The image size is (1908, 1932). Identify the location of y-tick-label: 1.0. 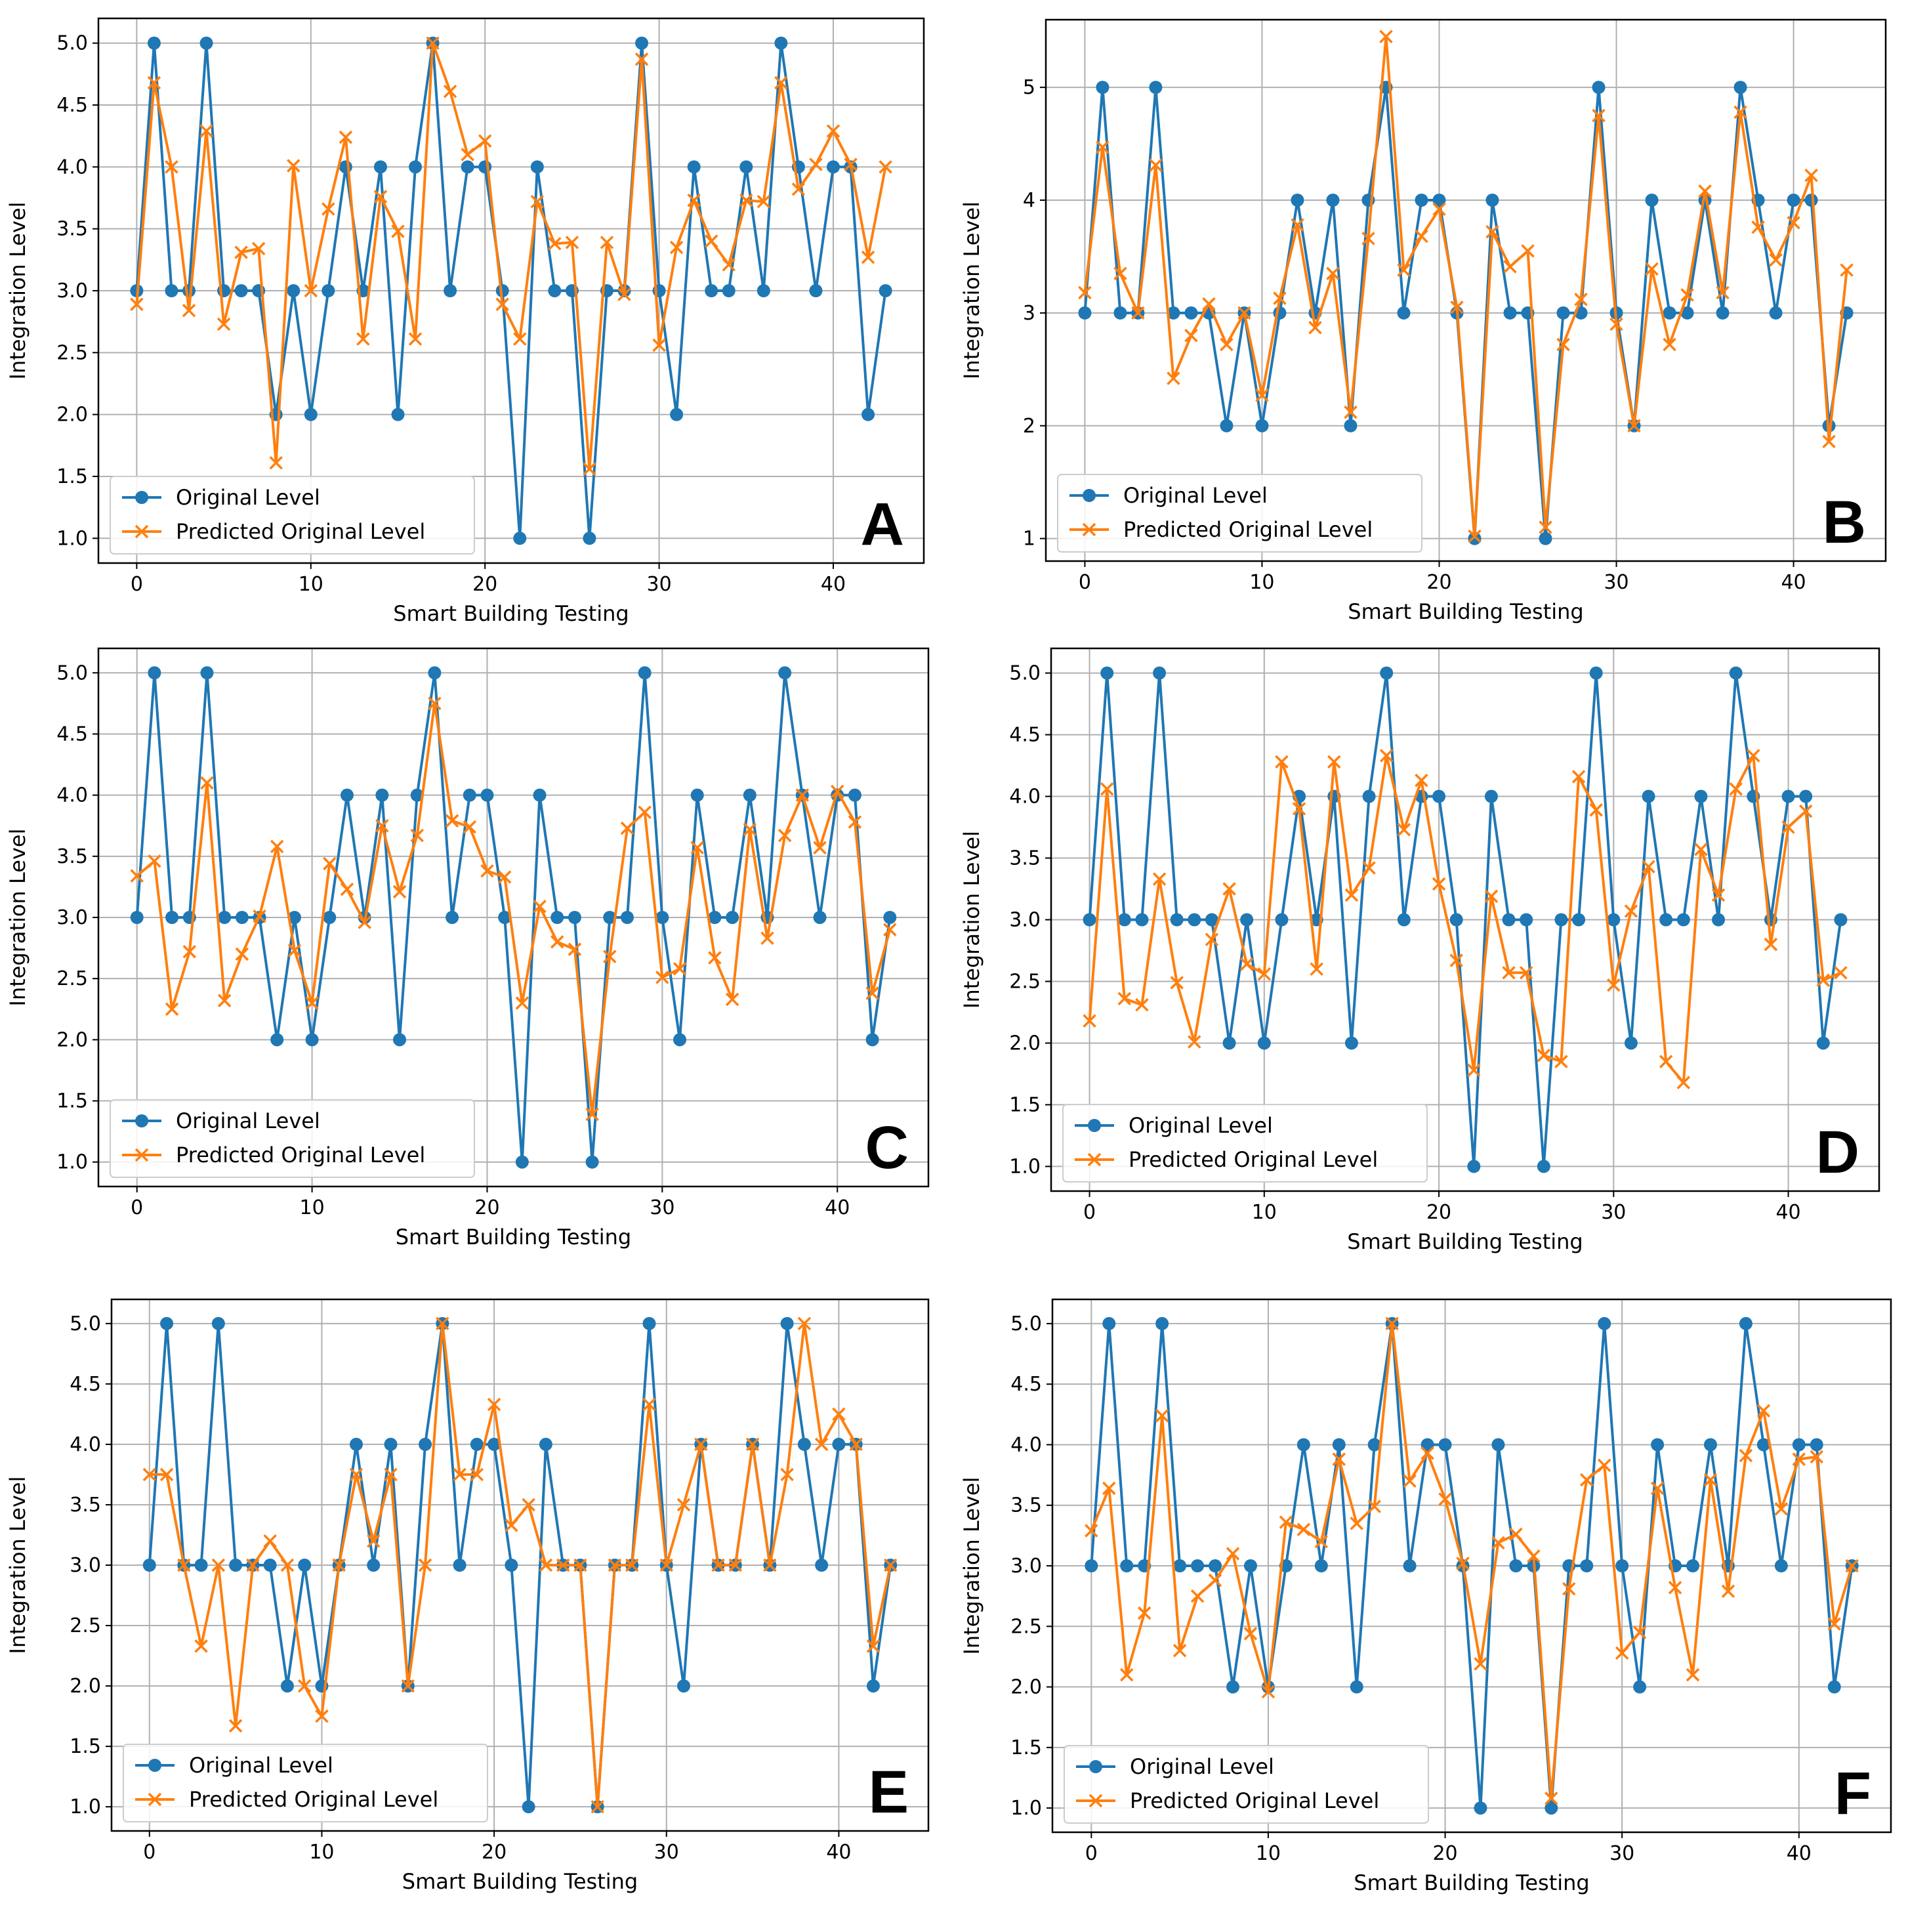
(72, 538).